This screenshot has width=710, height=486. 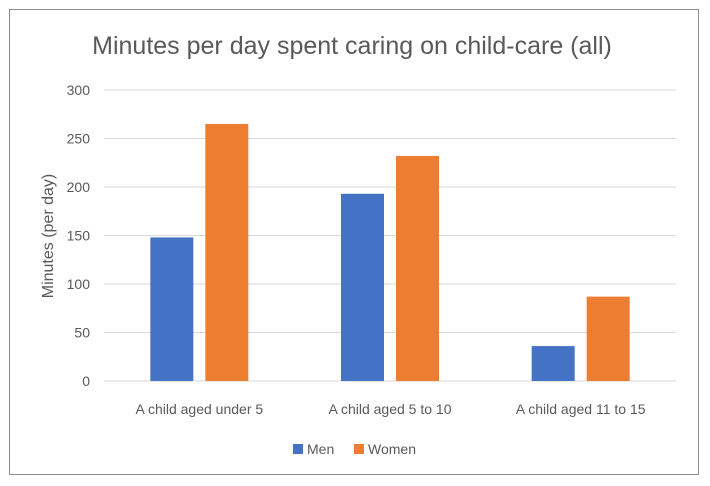 I want to click on x-tick-label: A child aged 5 to 10, so click(x=390, y=409).